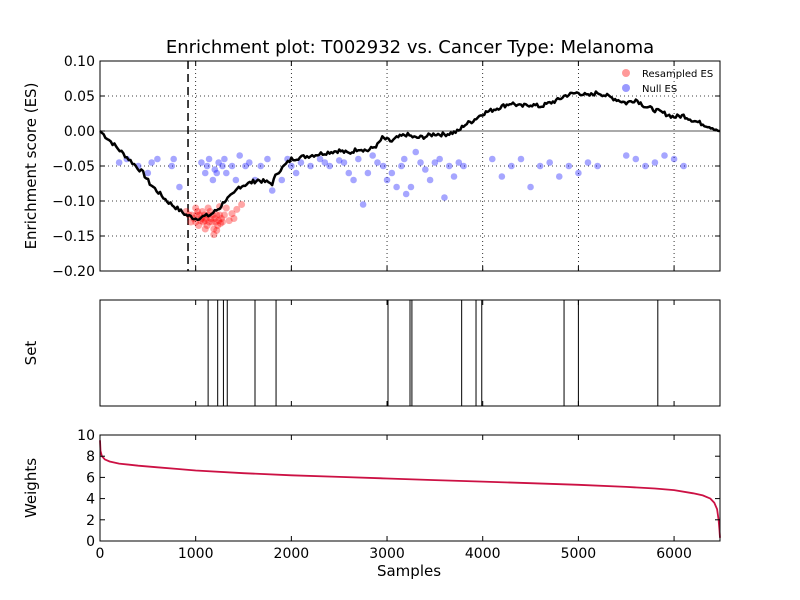 The image size is (800, 600). What do you see at coordinates (90, 521) in the screenshot?
I see `y-tick-label: 2` at bounding box center [90, 521].